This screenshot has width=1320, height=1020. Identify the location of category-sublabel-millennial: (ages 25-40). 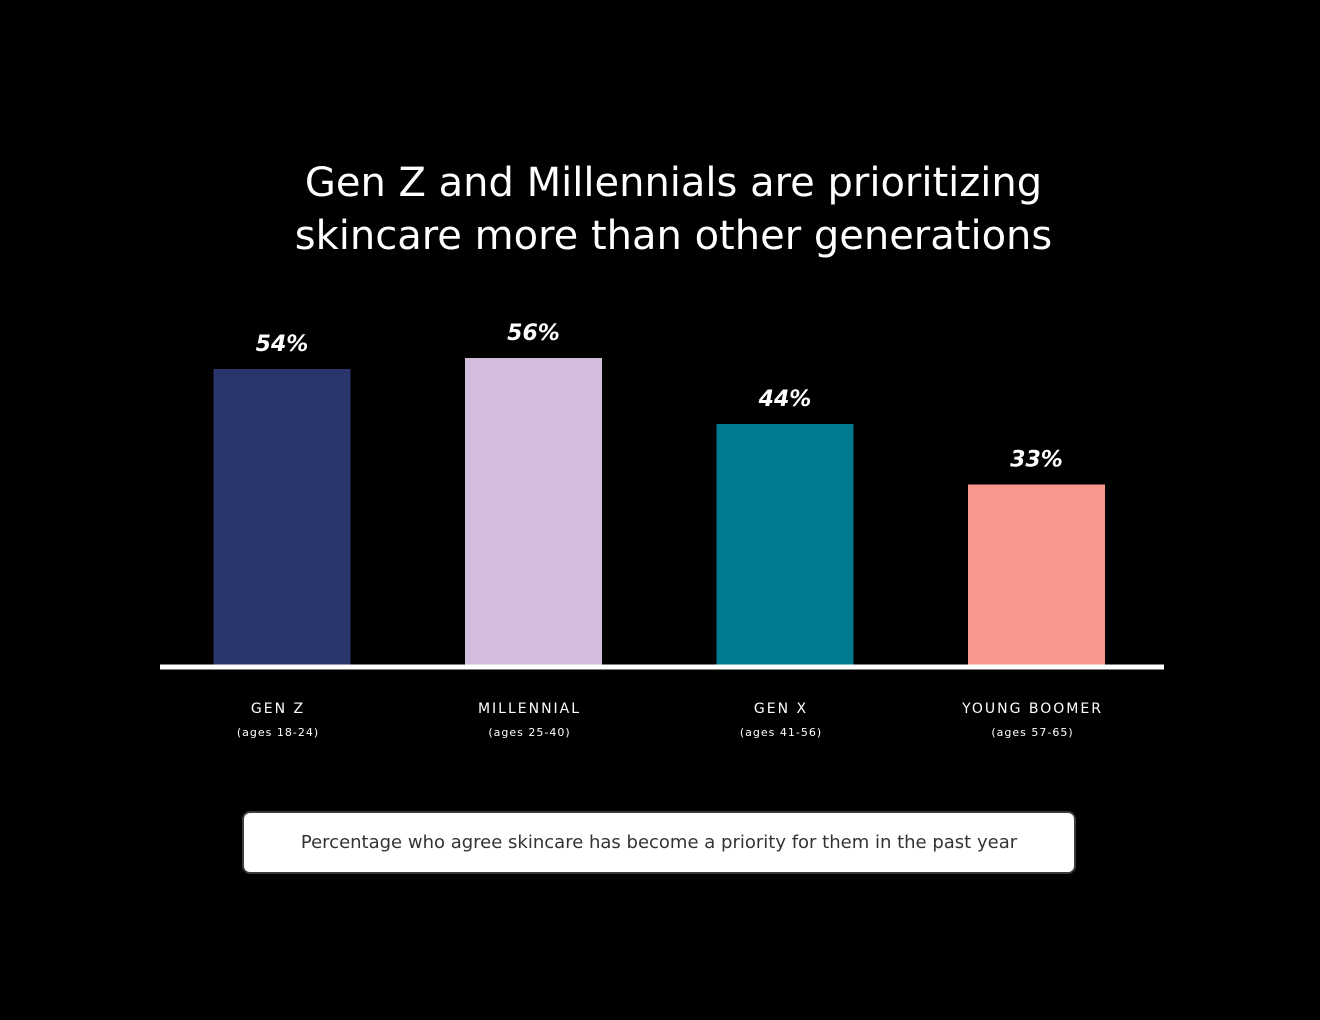
(529, 732).